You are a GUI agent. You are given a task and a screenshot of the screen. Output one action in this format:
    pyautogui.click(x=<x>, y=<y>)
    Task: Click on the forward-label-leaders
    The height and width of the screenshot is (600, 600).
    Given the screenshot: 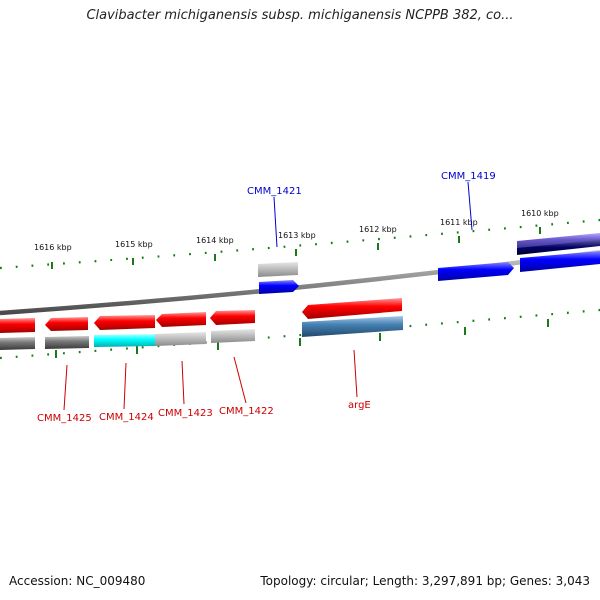 What is the action you would take?
    pyautogui.click(x=373, y=214)
    